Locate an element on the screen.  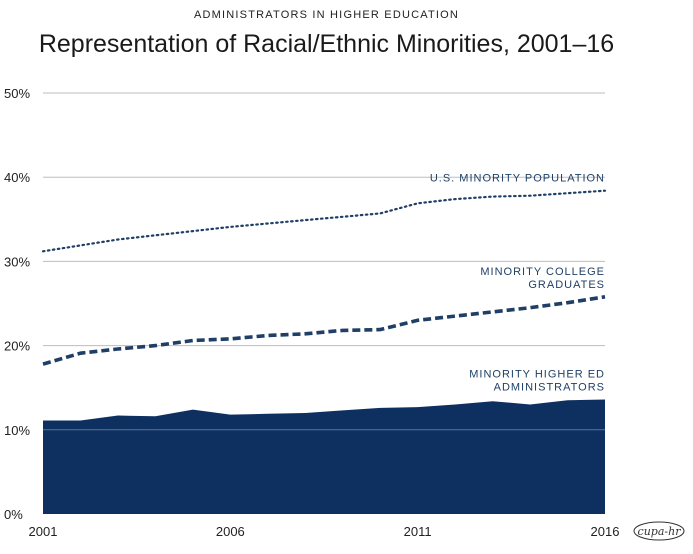
x-tick-label: 2016 is located at coordinates (605, 531).